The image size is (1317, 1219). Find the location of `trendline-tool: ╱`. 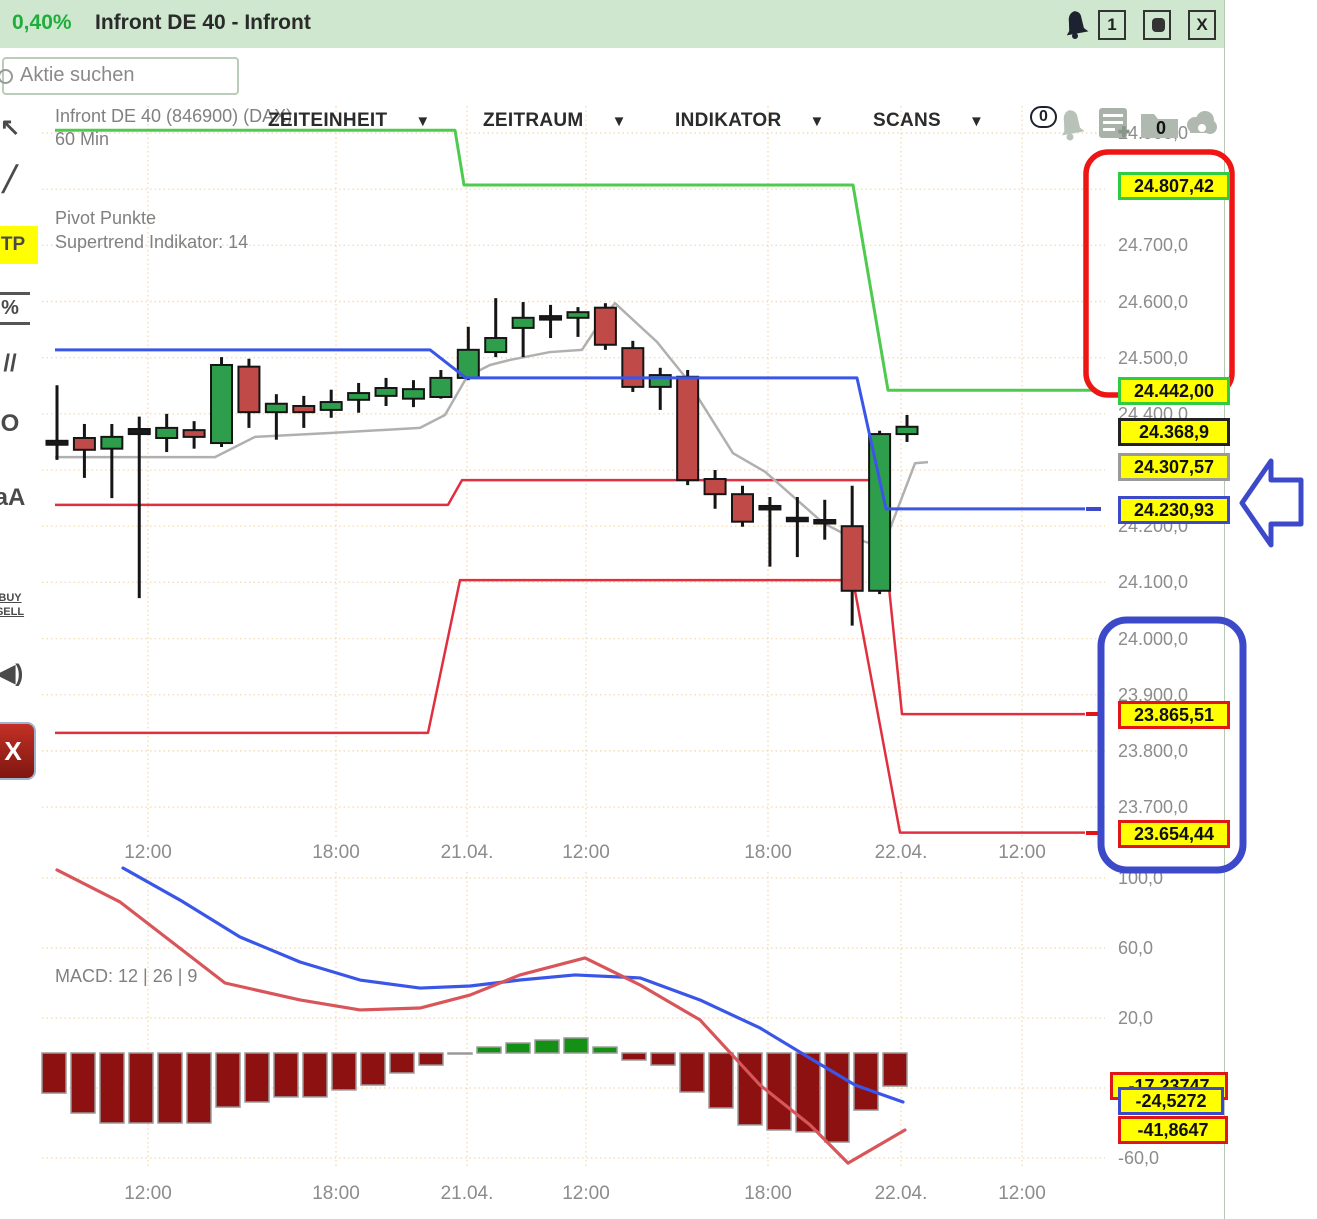

trendline-tool: ╱ is located at coordinates (16, 180).